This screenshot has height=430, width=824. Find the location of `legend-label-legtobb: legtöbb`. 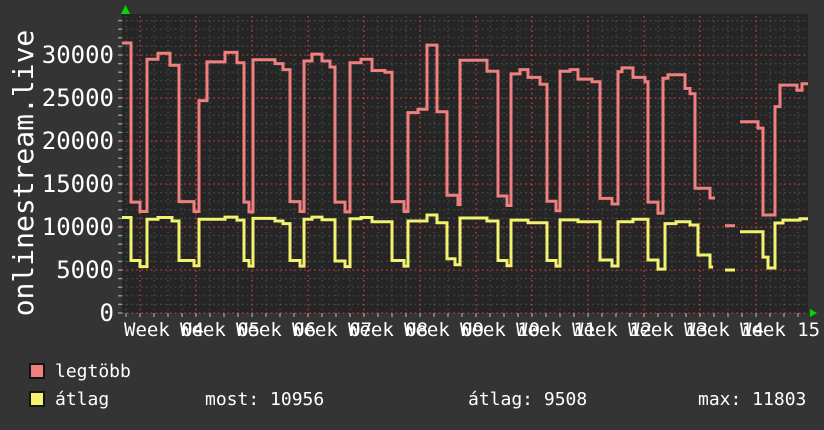

legend-label-legtobb: legtöbb is located at coordinates (93, 371).